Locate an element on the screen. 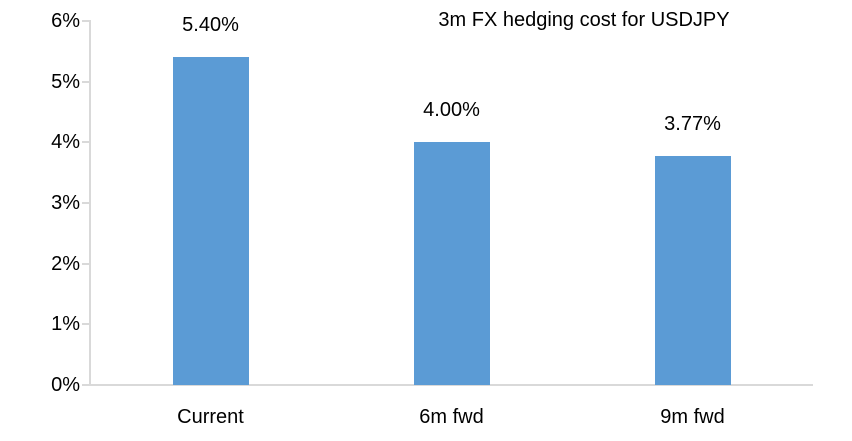 The width and height of the screenshot is (852, 441). y-tick-label: 5% is located at coordinates (65, 81).